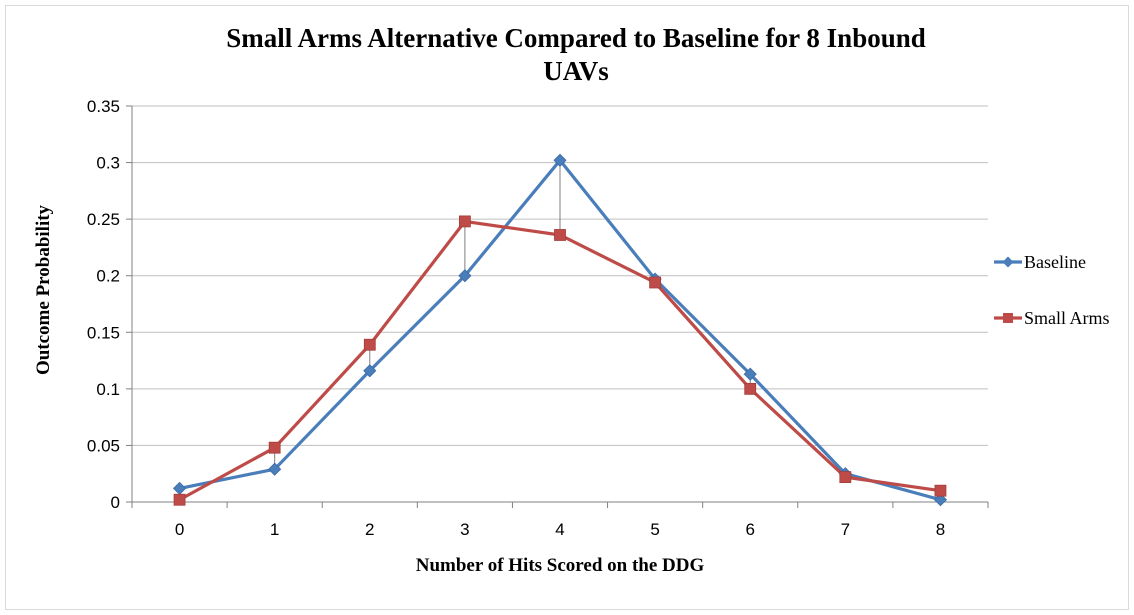  Describe the element at coordinates (108, 389) in the screenshot. I see `y-tick-label: 0.1` at that location.